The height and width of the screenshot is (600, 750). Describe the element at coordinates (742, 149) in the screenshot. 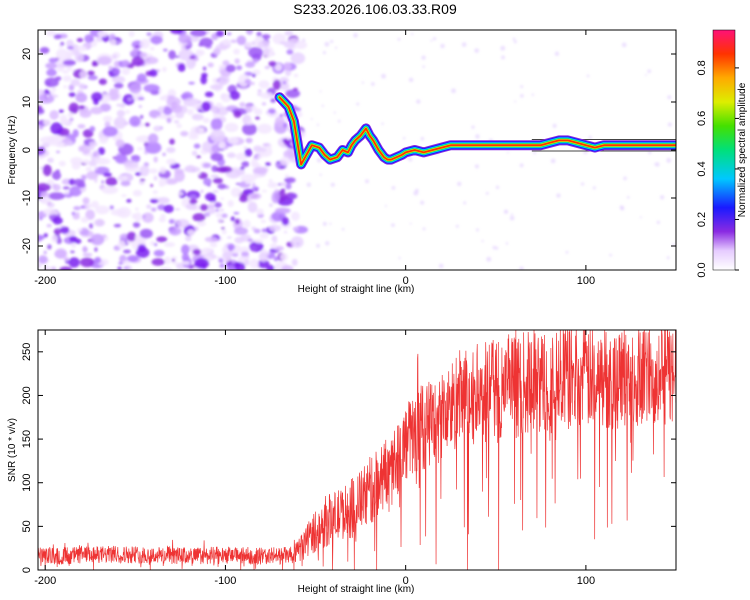

I see `colorbar-label: Normalized spectral amplitude` at that location.